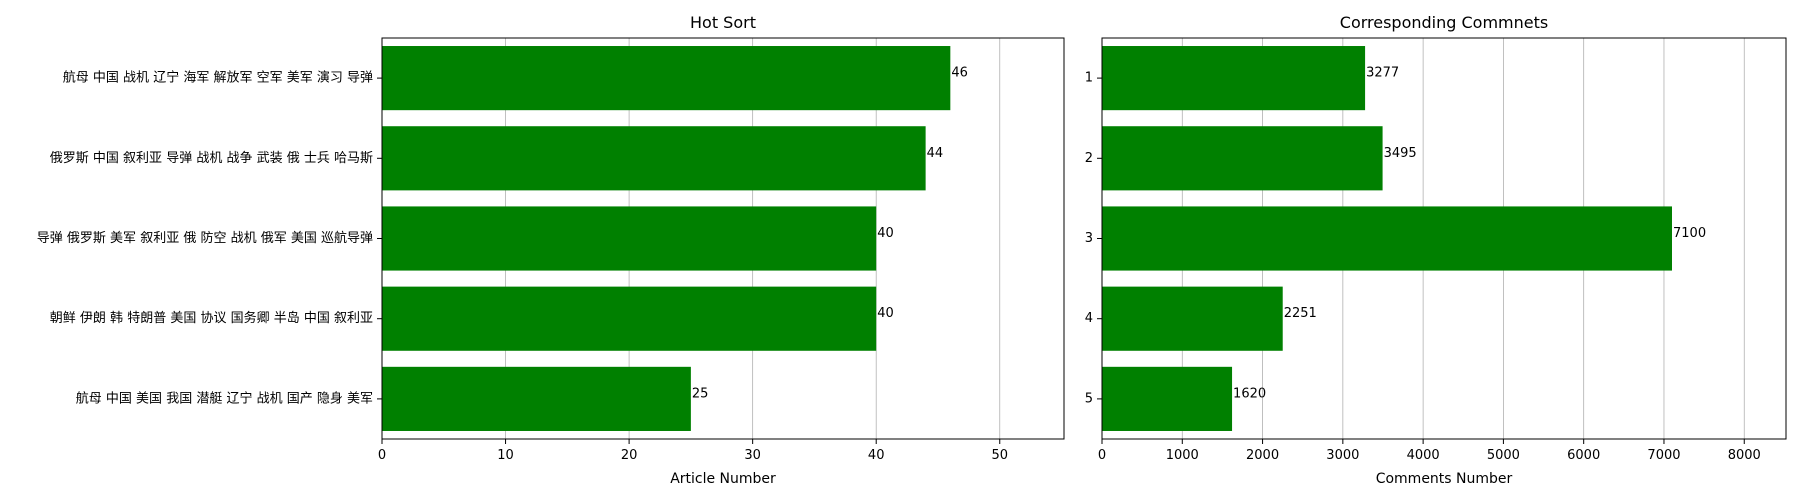 The height and width of the screenshot is (500, 1800). Describe the element at coordinates (629, 455) in the screenshot. I see `x-tick-label: 20` at that location.